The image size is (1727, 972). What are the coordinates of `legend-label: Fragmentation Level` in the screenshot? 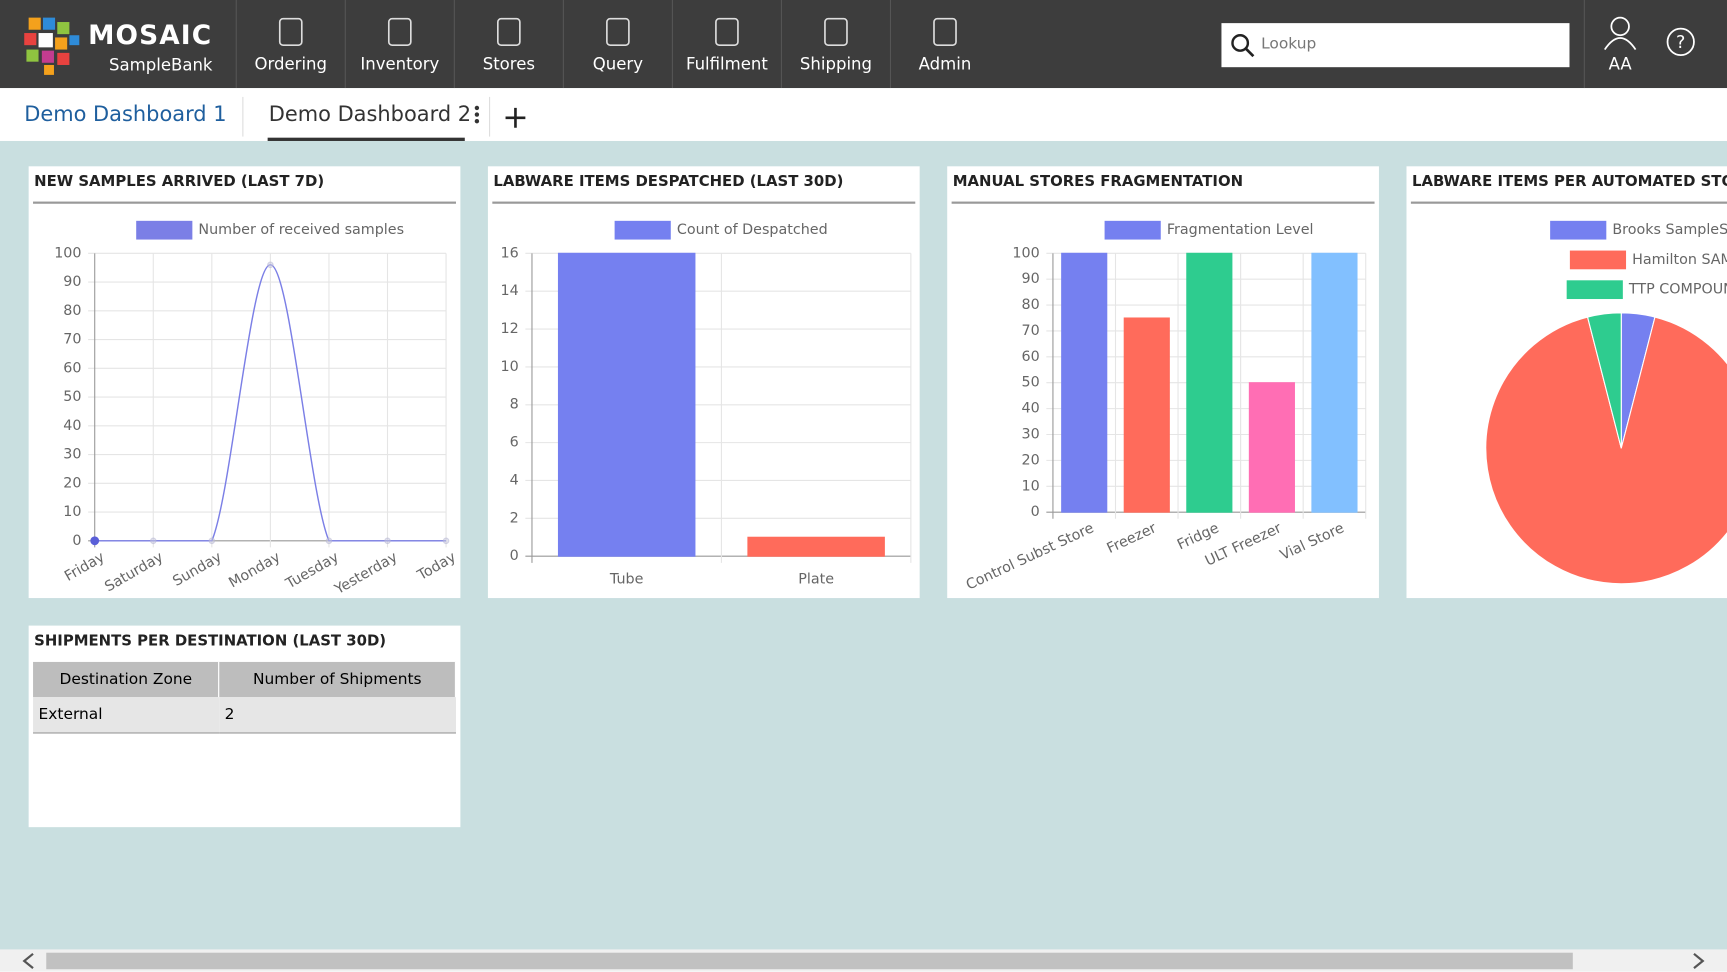 It's located at (1240, 230).